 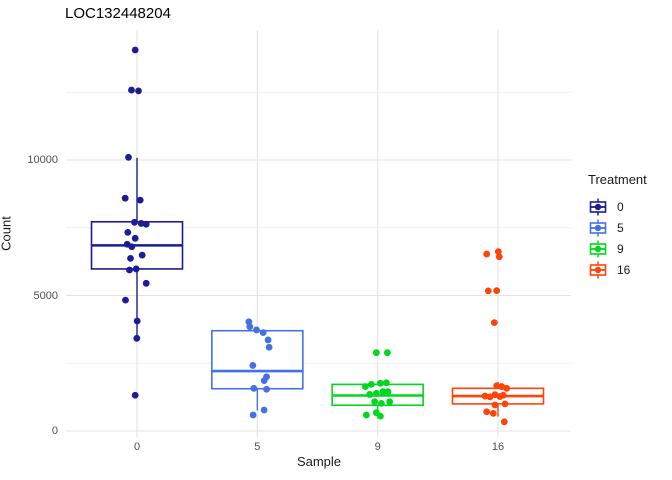 I want to click on x-tick-label: 16, so click(x=498, y=447).